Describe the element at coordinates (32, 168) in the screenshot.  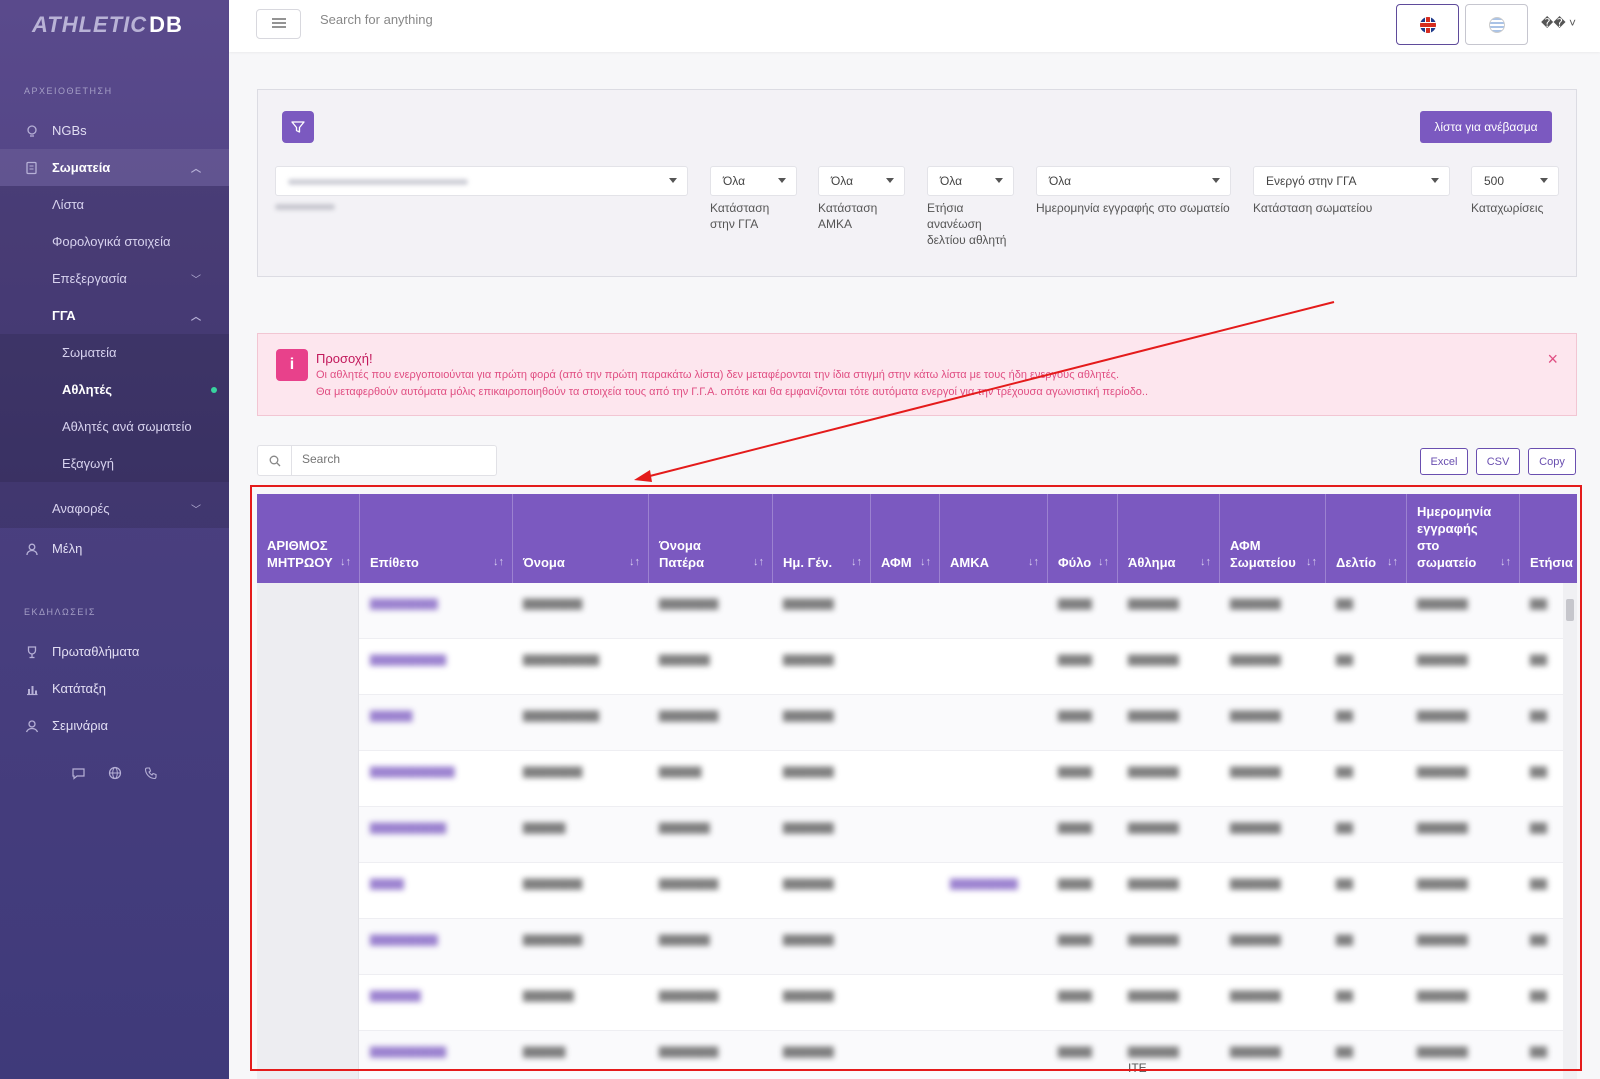
I see `document-icon` at that location.